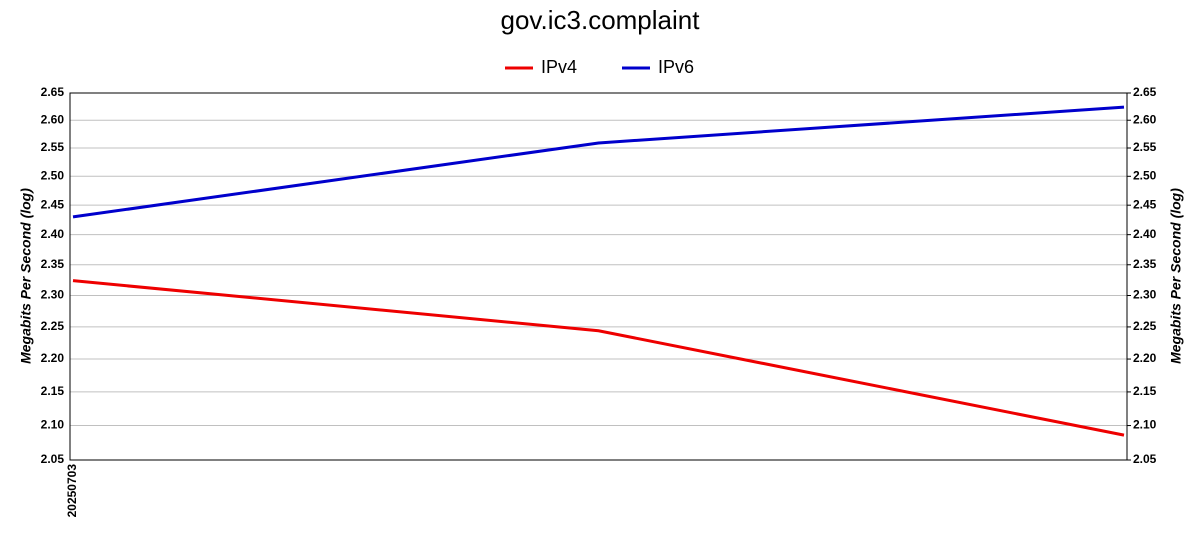 The image size is (1200, 550). What do you see at coordinates (53, 92) in the screenshot?
I see `y-tick-label: 2.65` at bounding box center [53, 92].